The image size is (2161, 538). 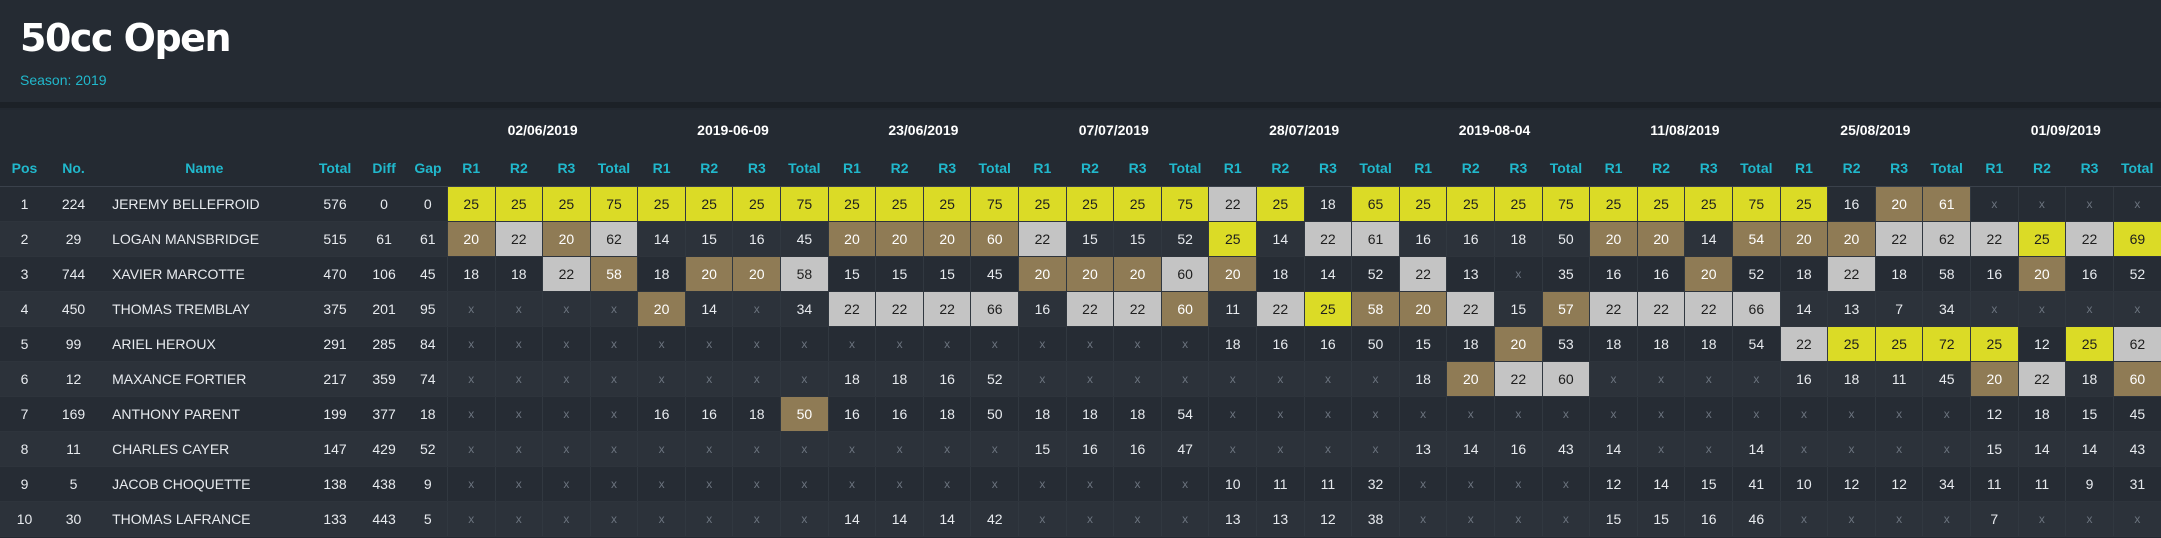 I want to click on rider-name: CHARLES CAYER, so click(x=204, y=449).